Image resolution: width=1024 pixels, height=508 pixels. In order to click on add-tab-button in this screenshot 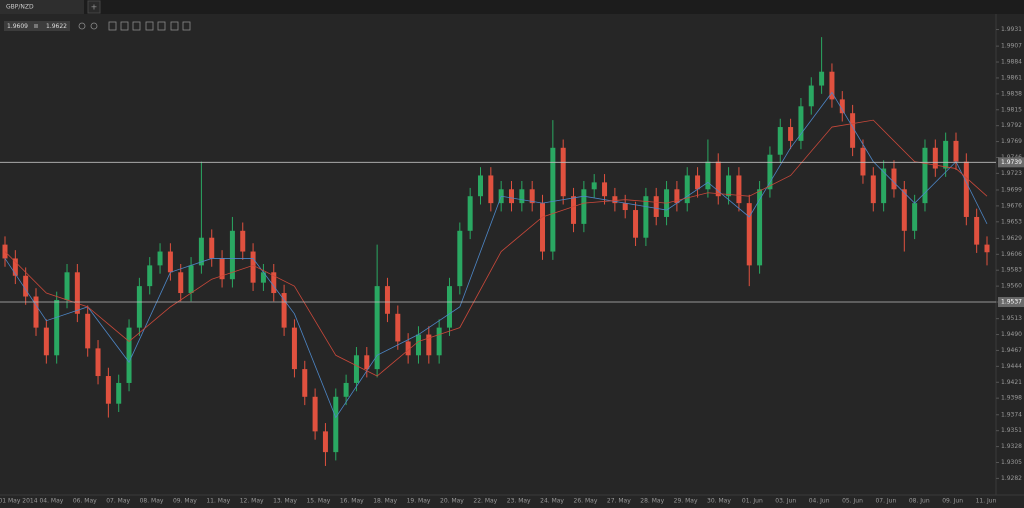, I will do `click(94, 7)`.